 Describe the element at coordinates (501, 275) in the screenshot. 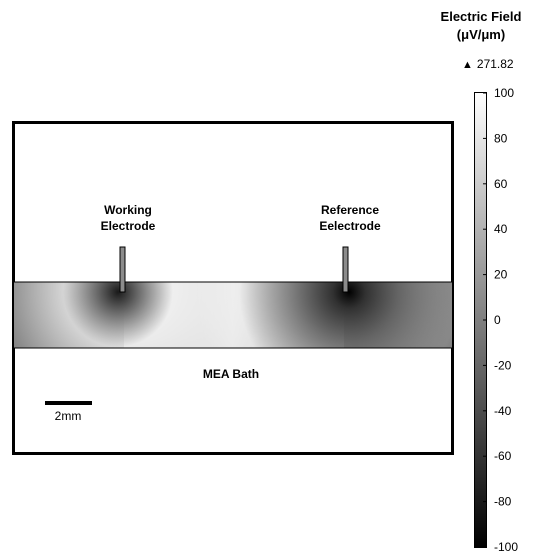

I see `colorbar-tick-label: 20` at that location.